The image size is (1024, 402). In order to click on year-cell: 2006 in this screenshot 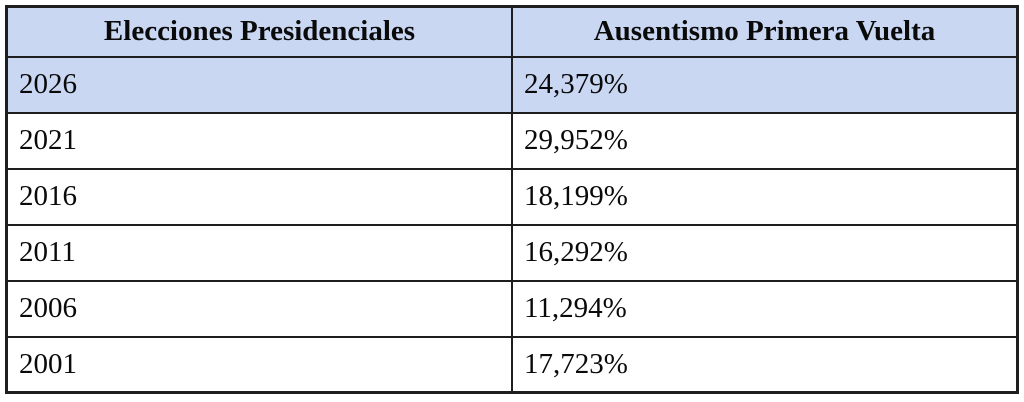, I will do `click(259, 308)`.